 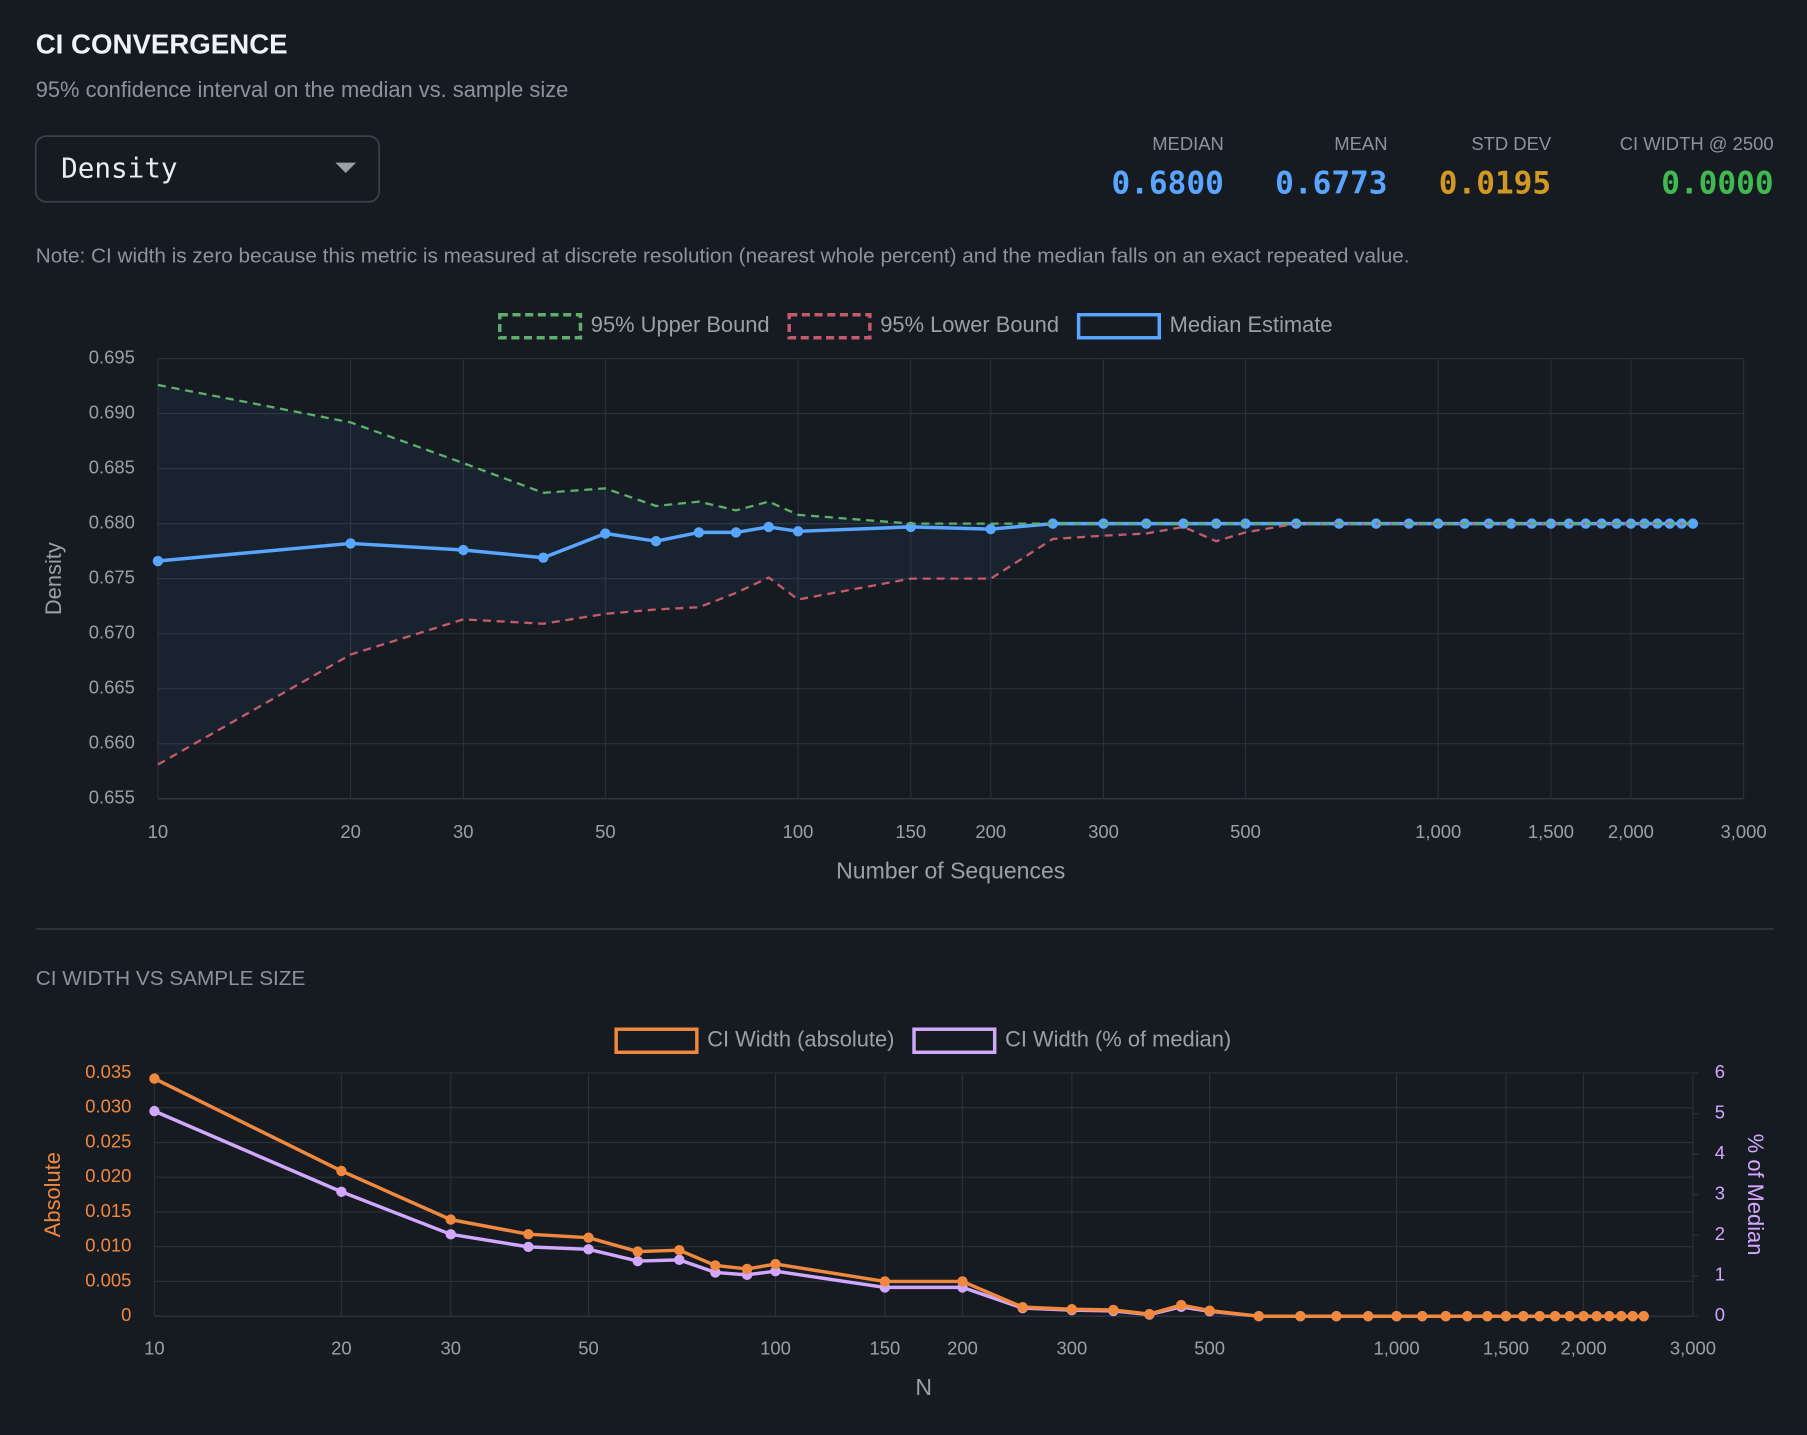 I want to click on x-tick-label: 1,000, so click(x=1397, y=1347).